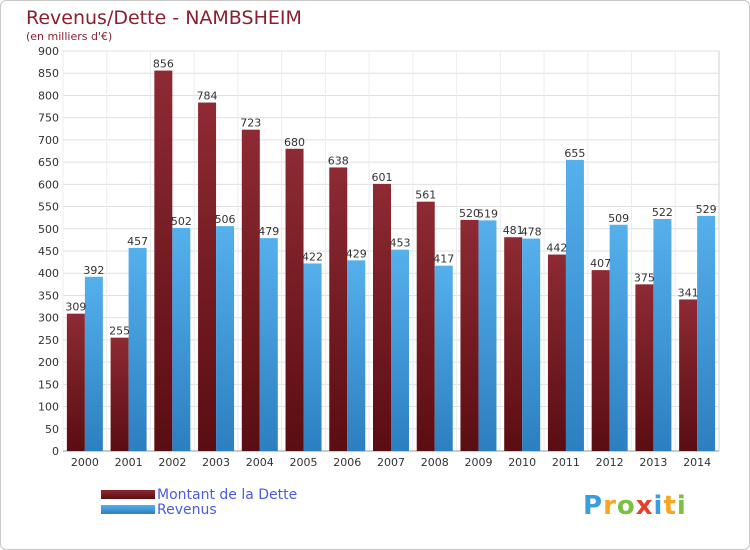 This screenshot has width=750, height=550. Describe the element at coordinates (618, 218) in the screenshot. I see `data-label-revenus-2012: 509` at that location.